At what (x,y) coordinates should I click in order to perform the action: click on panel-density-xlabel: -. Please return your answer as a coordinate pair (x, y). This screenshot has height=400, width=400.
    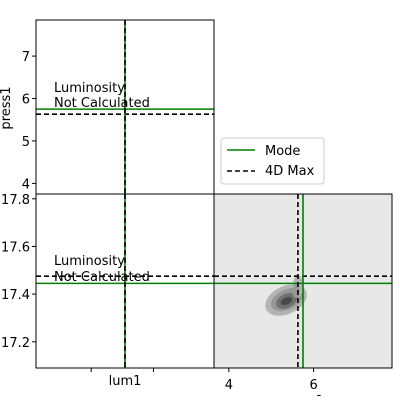
    Looking at the image, I should click on (319, 394).